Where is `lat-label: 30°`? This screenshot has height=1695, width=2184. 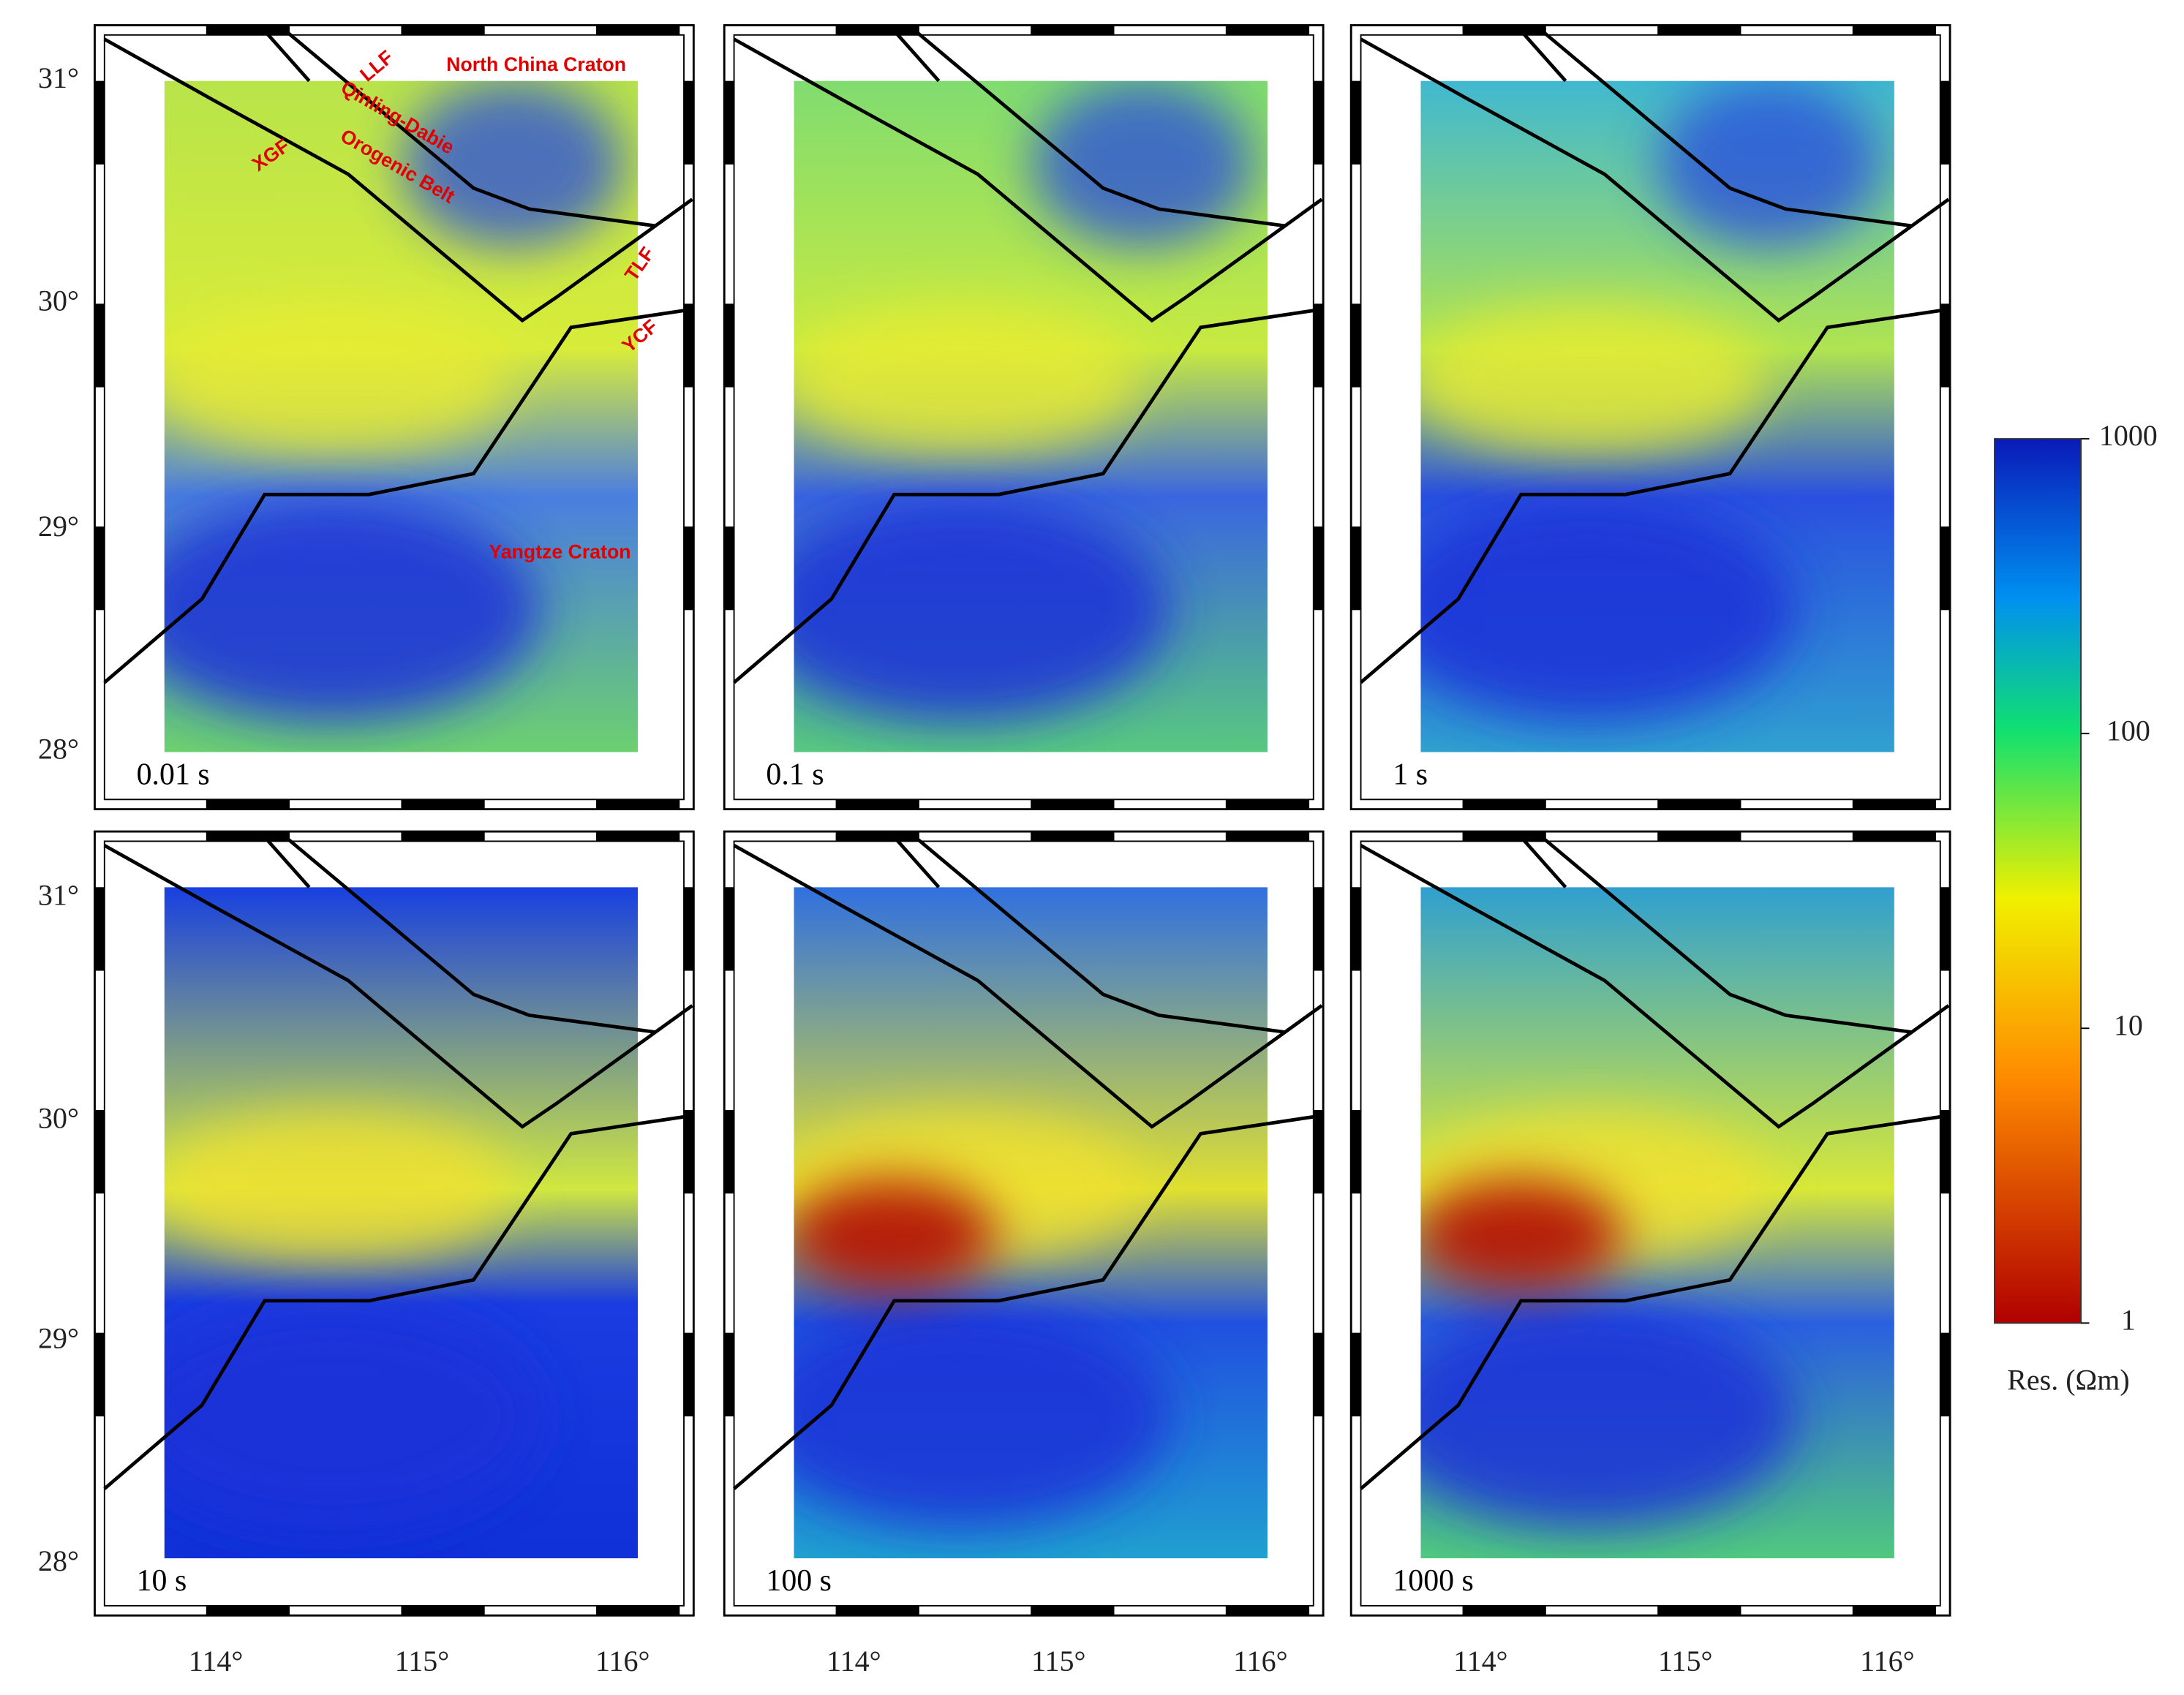
lat-label: 30° is located at coordinates (59, 1117).